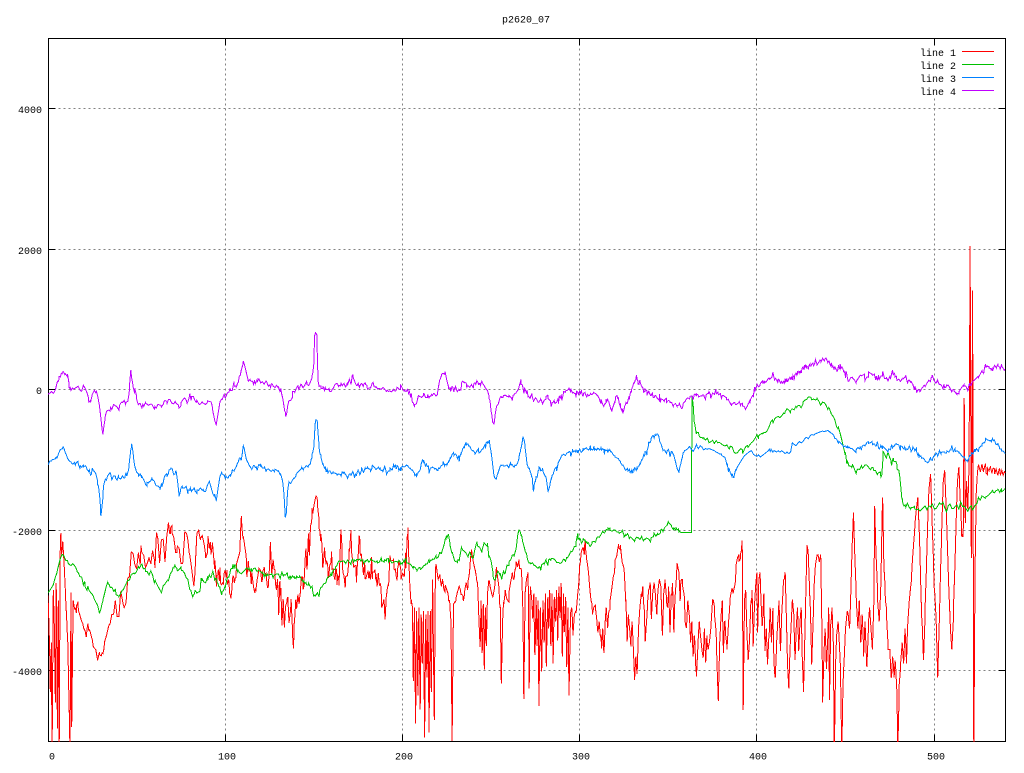 The width and height of the screenshot is (1024, 773). Describe the element at coordinates (30, 252) in the screenshot. I see `svg-text: 2000` at that location.